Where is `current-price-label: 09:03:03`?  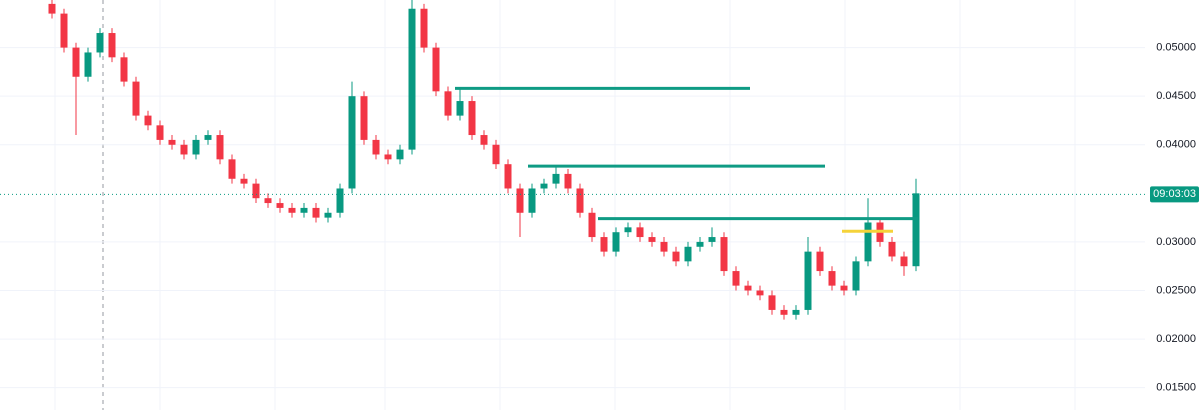 current-price-label: 09:03:03 is located at coordinates (1174, 194).